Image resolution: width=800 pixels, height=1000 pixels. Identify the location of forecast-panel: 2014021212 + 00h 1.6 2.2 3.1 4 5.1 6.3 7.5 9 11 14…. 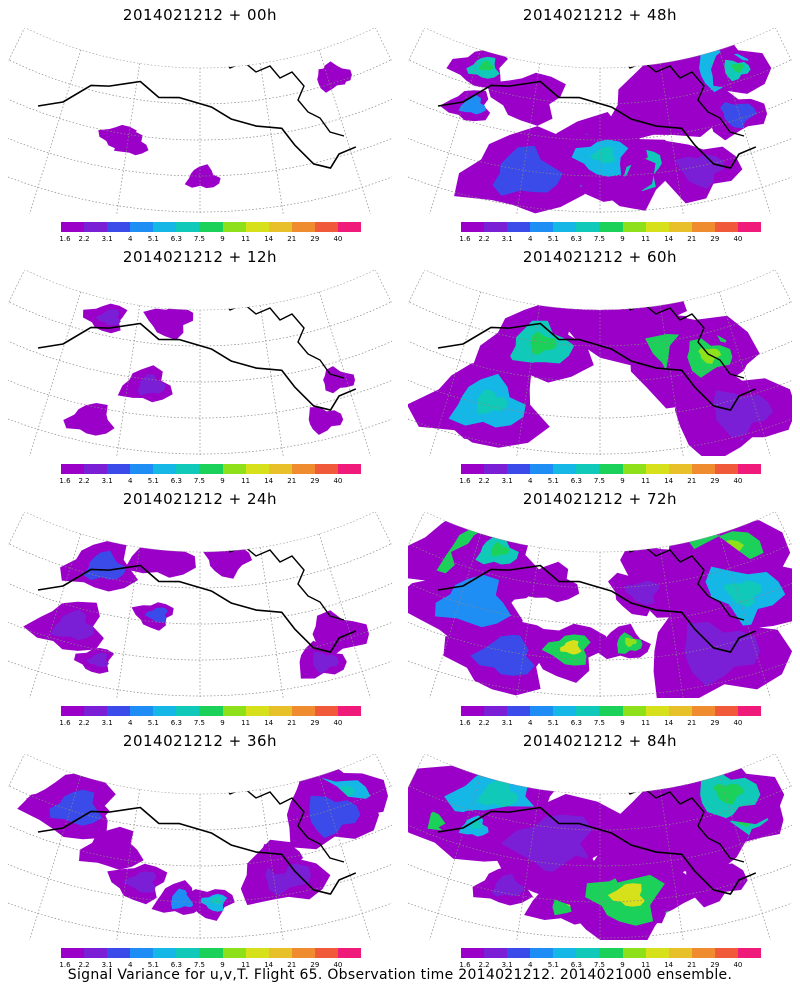
(200, 121).